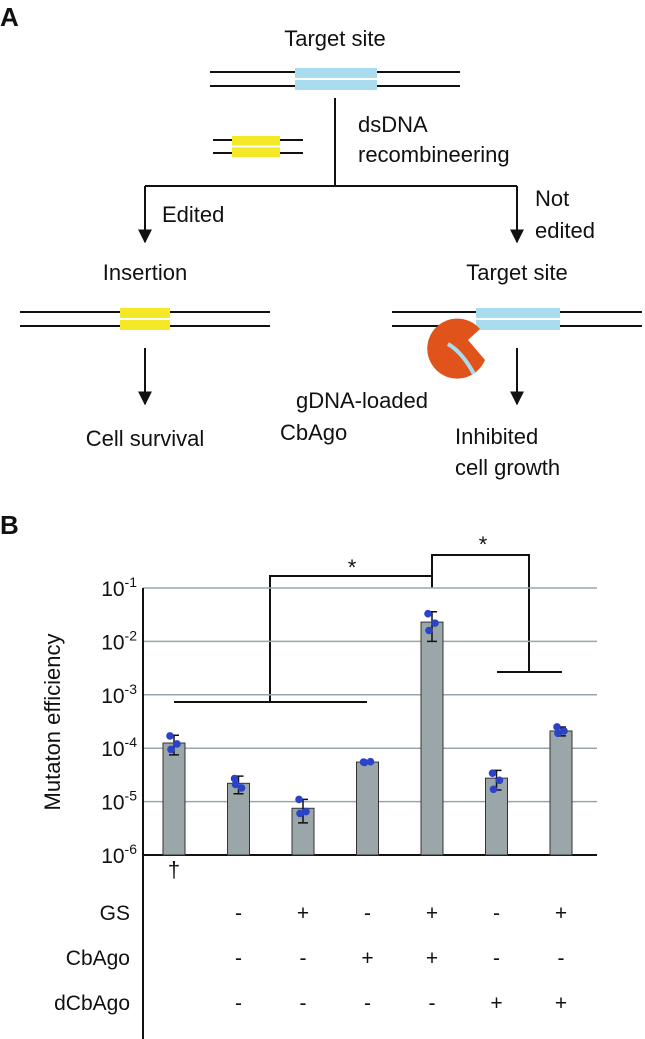 The height and width of the screenshot is (1039, 645). I want to click on label: dsDNA, so click(393, 124).